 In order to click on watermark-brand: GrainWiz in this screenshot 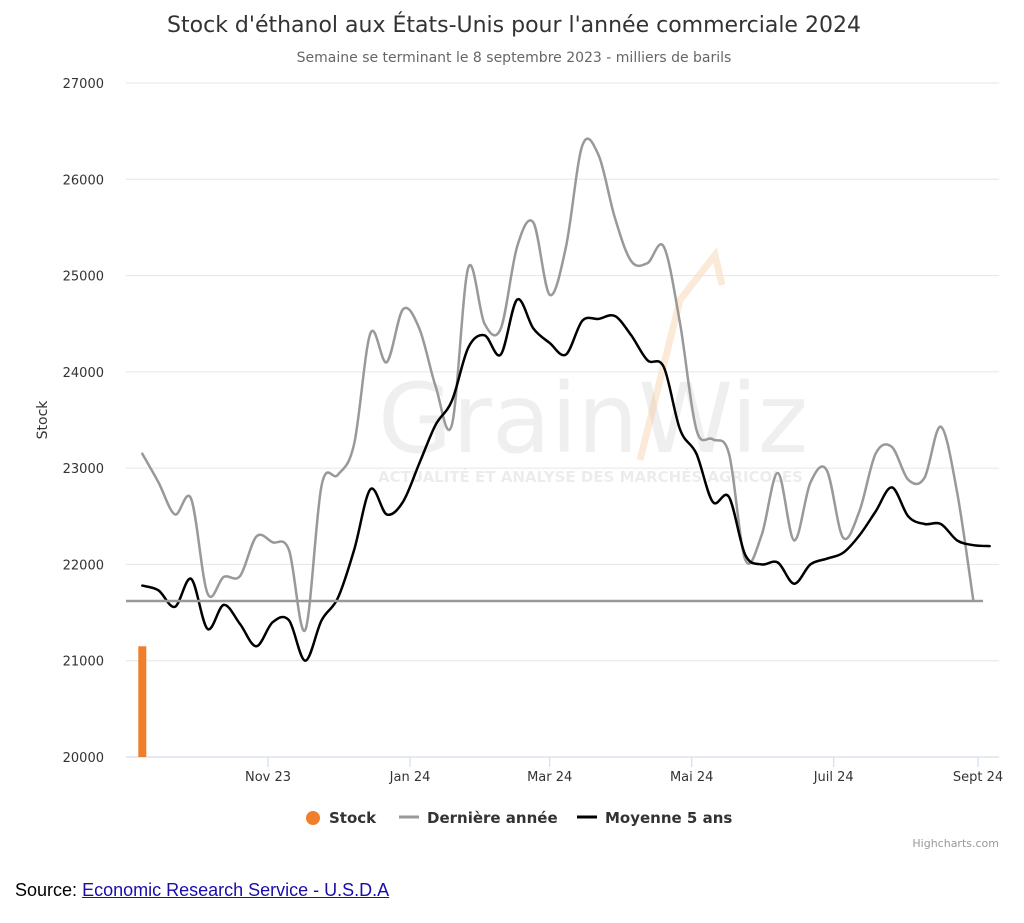, I will do `click(593, 419)`.